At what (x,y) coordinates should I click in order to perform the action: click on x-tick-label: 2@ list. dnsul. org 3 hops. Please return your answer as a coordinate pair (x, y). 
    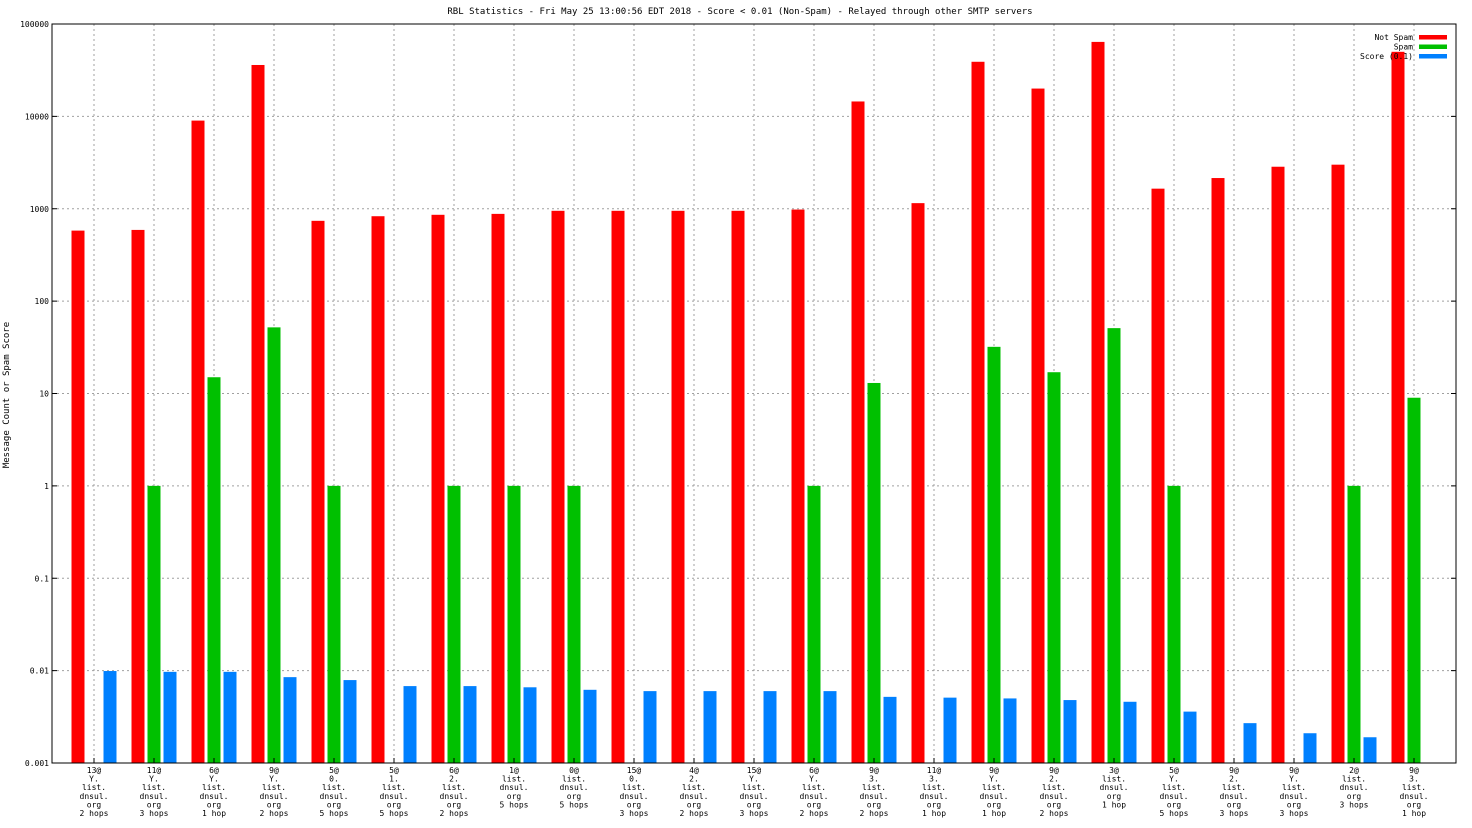
    Looking at the image, I should click on (1354, 787).